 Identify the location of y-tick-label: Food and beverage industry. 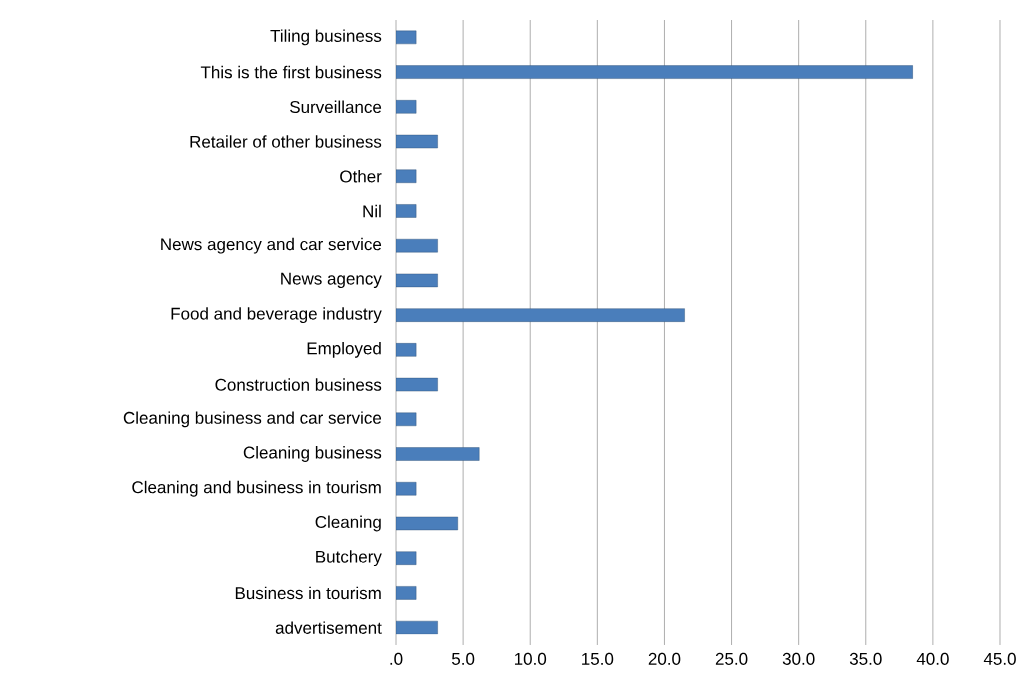
(276, 315).